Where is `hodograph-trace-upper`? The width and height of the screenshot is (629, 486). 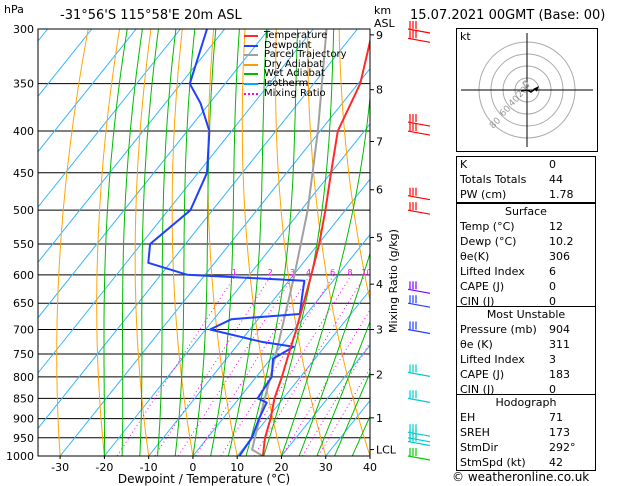 hodograph-trace-upper is located at coordinates (526, 85).